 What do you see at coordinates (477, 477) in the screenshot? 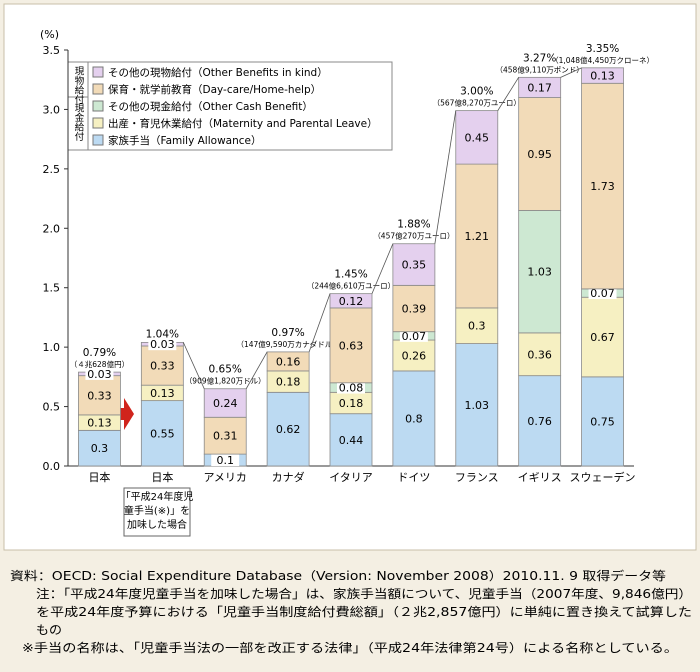
I see `x-tick-label: フランス` at bounding box center [477, 477].